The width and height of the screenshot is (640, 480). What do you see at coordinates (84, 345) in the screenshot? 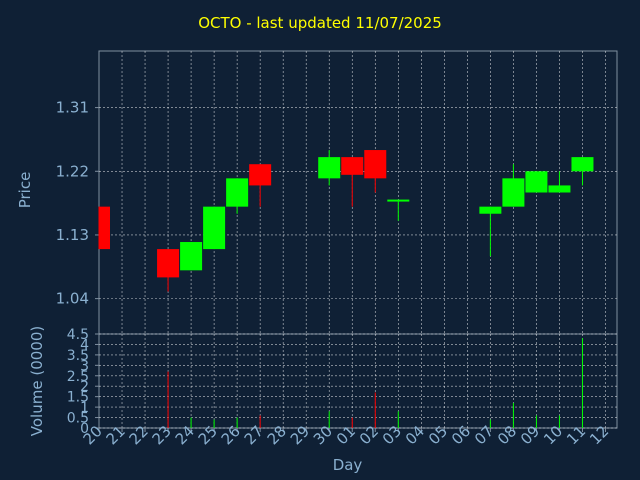
I see `volume-tick-label: 4` at bounding box center [84, 345].